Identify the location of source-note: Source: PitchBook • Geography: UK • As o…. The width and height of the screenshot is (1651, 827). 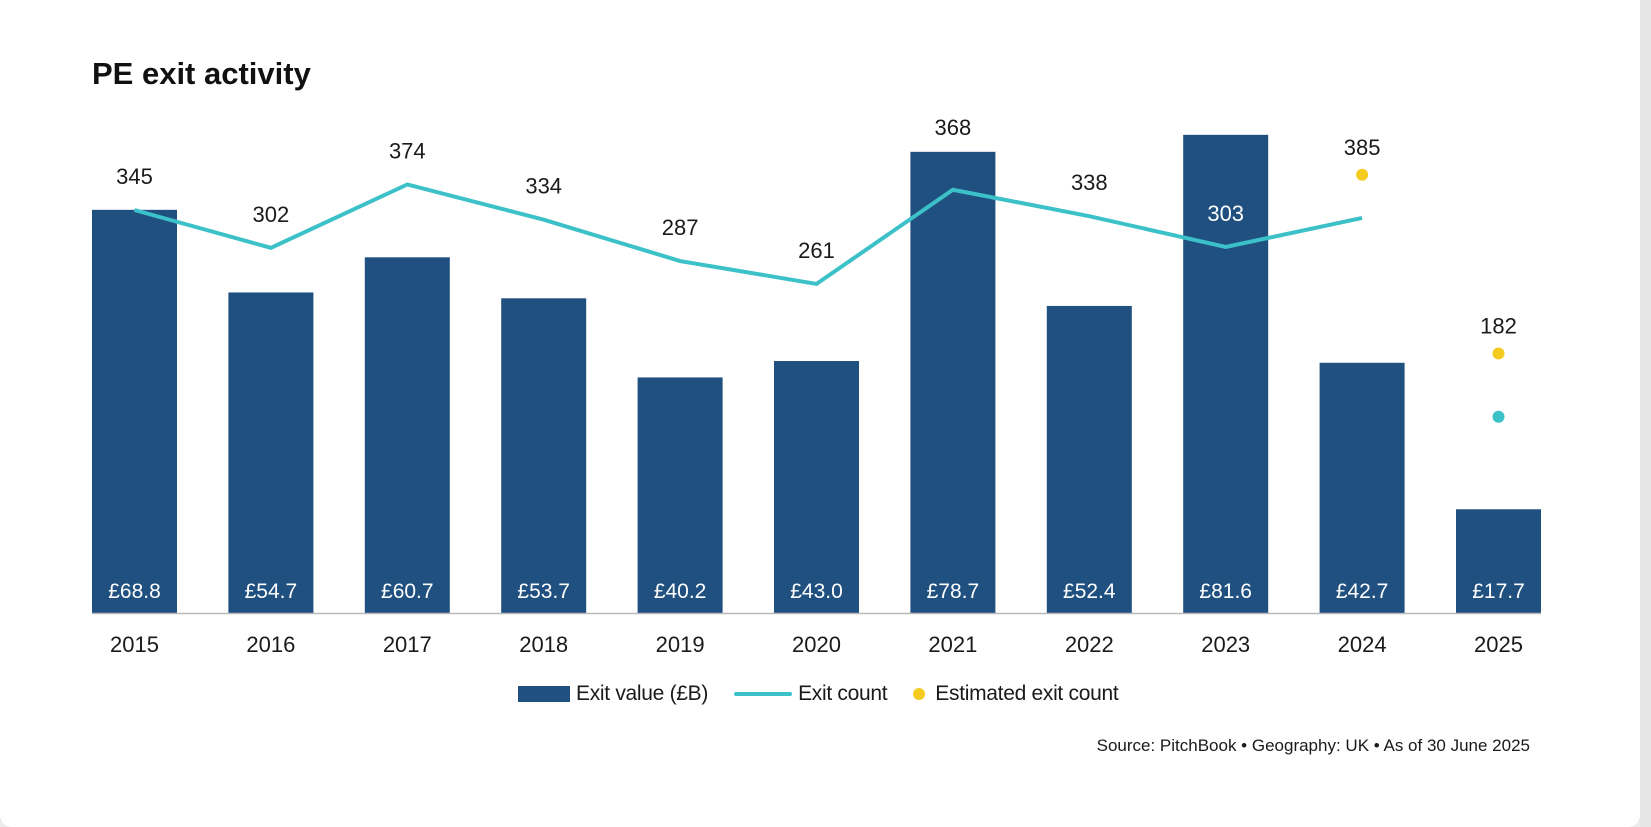
(1313, 745).